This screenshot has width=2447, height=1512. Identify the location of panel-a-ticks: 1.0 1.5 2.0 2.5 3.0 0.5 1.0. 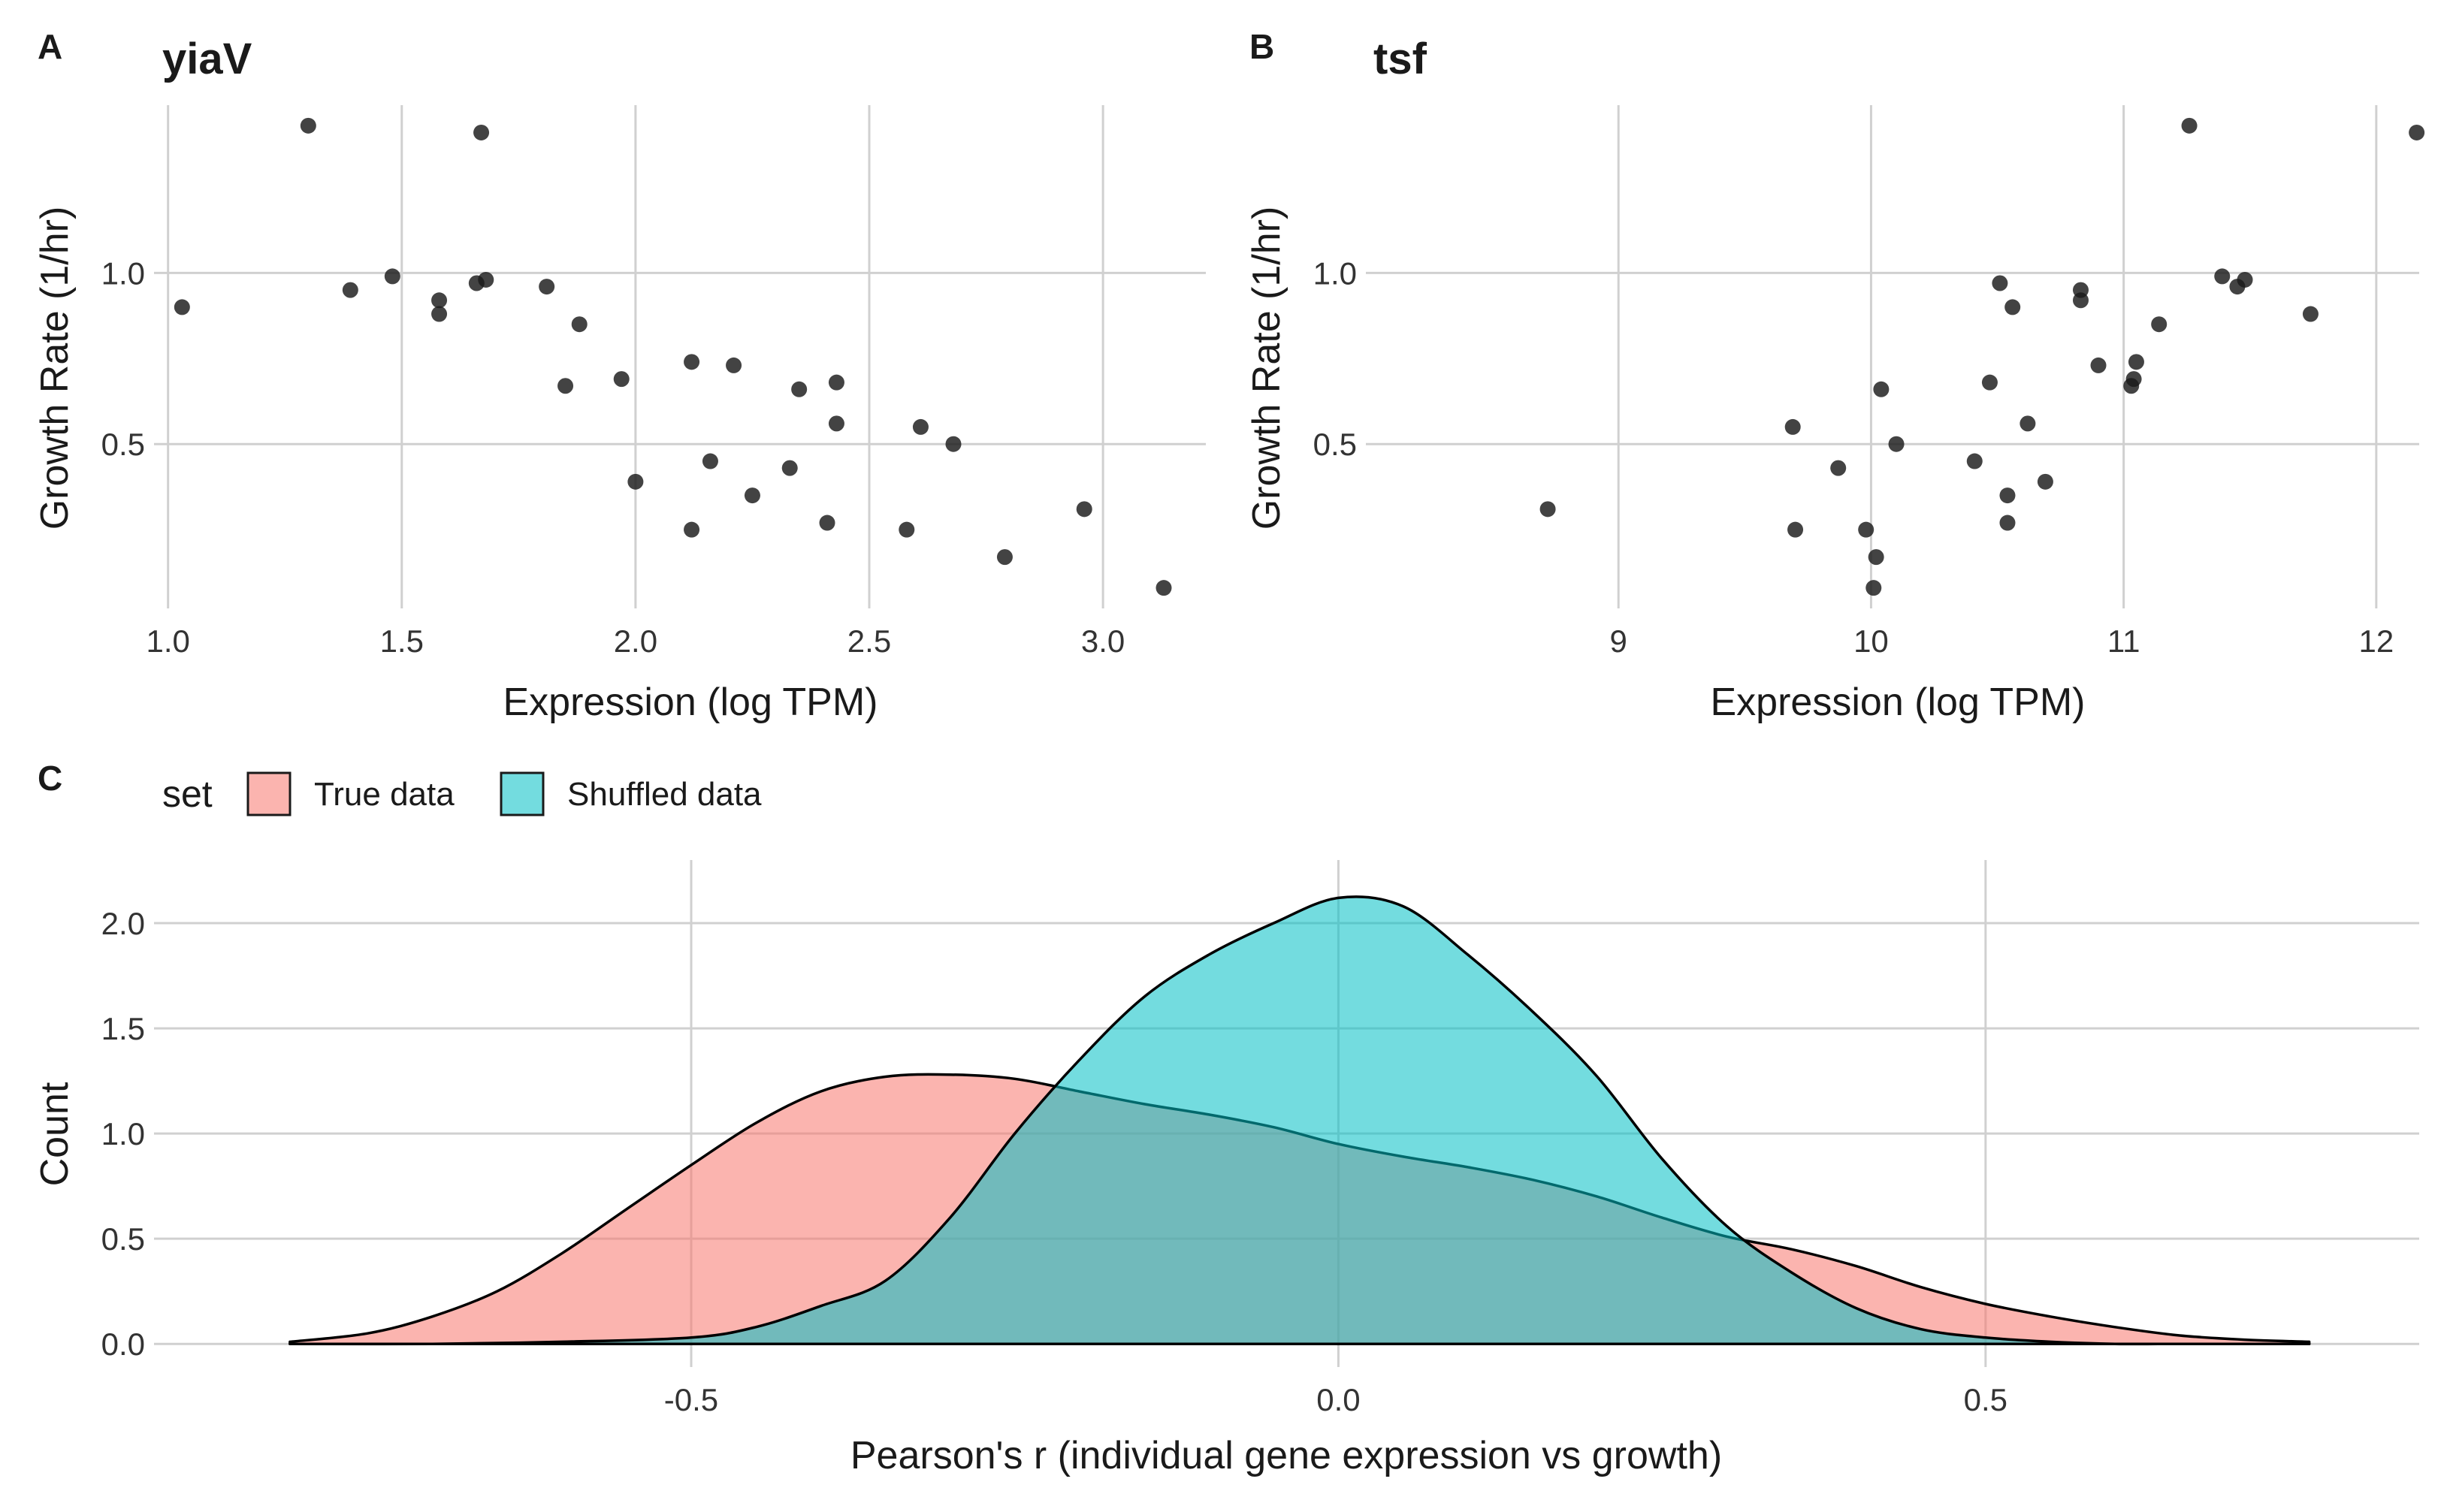
(613, 457).